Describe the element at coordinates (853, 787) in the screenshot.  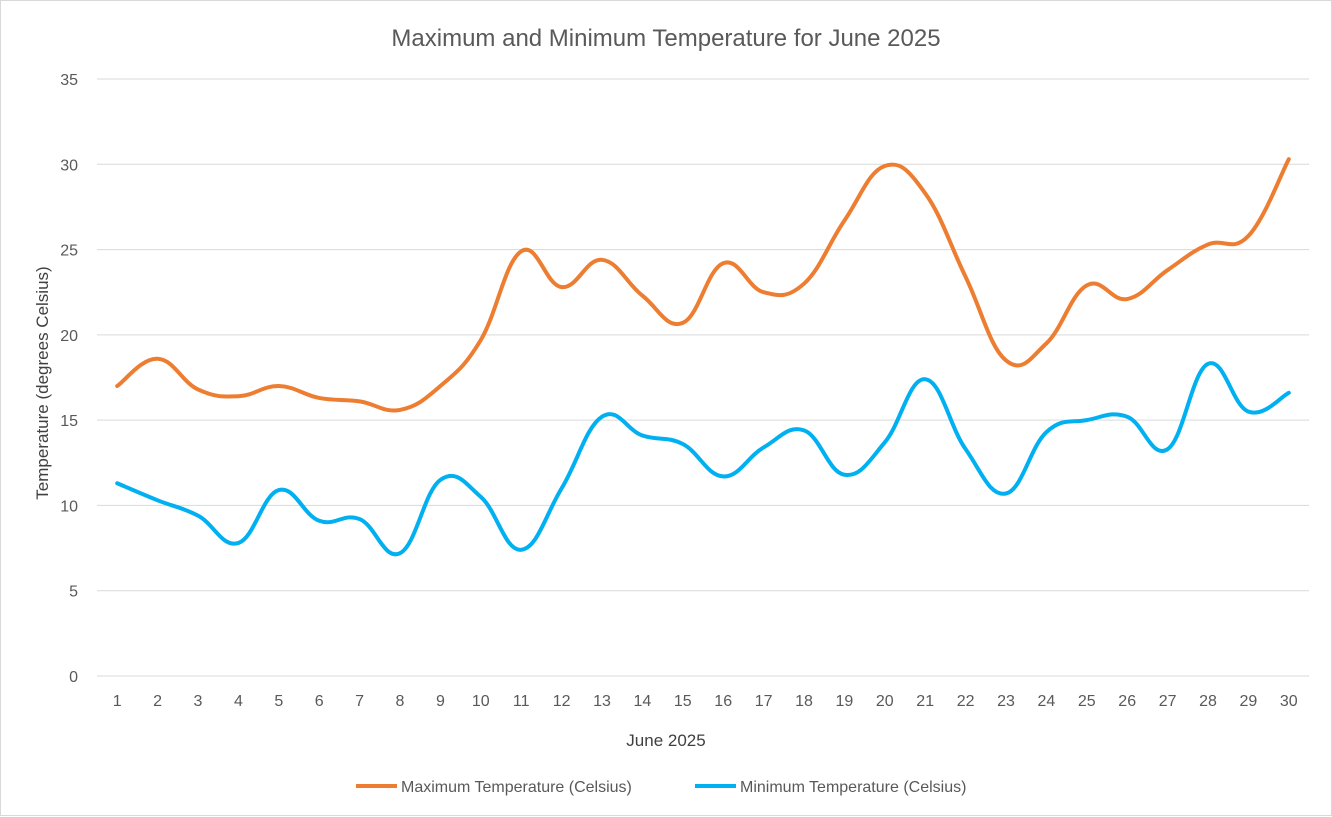
I see `legend-label-min: Minimum Temperature (Celsius)` at that location.